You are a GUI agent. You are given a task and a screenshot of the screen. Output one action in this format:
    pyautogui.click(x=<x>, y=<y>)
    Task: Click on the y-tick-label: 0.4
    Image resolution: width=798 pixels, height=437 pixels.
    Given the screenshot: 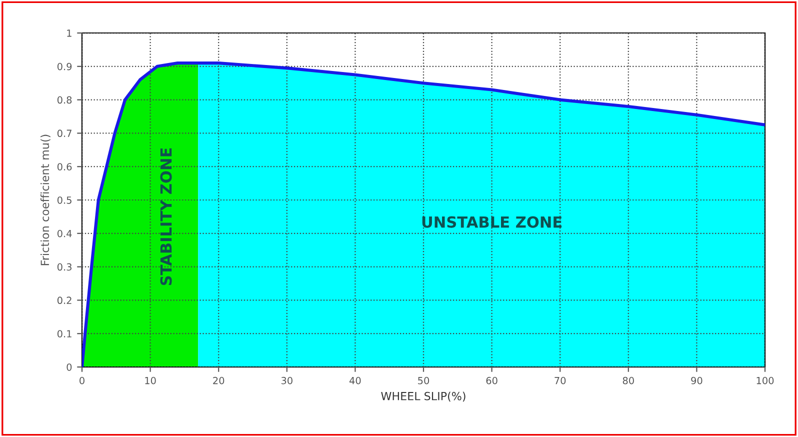 What is the action you would take?
    pyautogui.click(x=64, y=234)
    